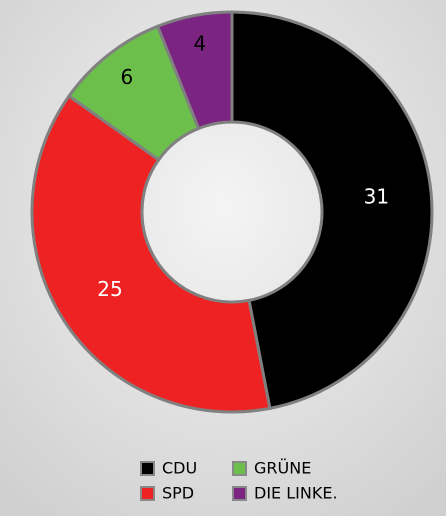 The width and height of the screenshot is (446, 516). I want to click on data-label: 25, so click(109, 289).